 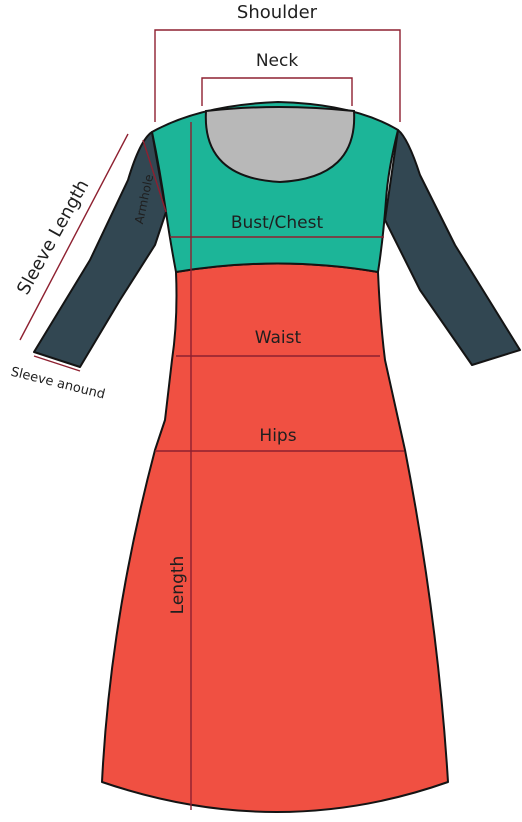 What do you see at coordinates (277, 223) in the screenshot?
I see `bust-chest-label: Bust/Chest` at bounding box center [277, 223].